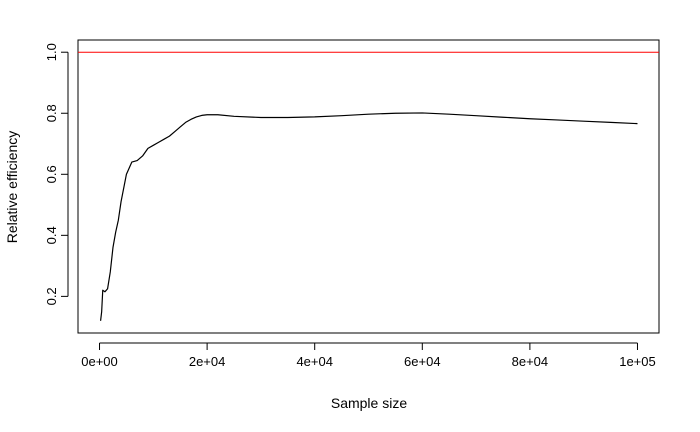  I want to click on x-tick-label: 0e+00, so click(99, 361).